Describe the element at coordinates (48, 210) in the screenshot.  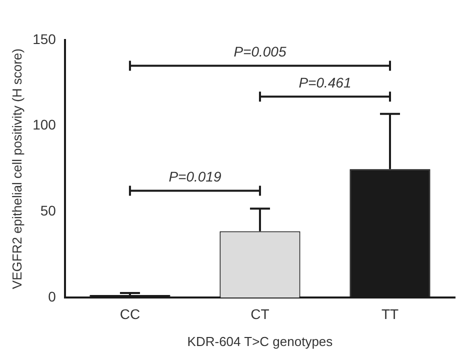
I see `y-tick-label: 50` at that location.